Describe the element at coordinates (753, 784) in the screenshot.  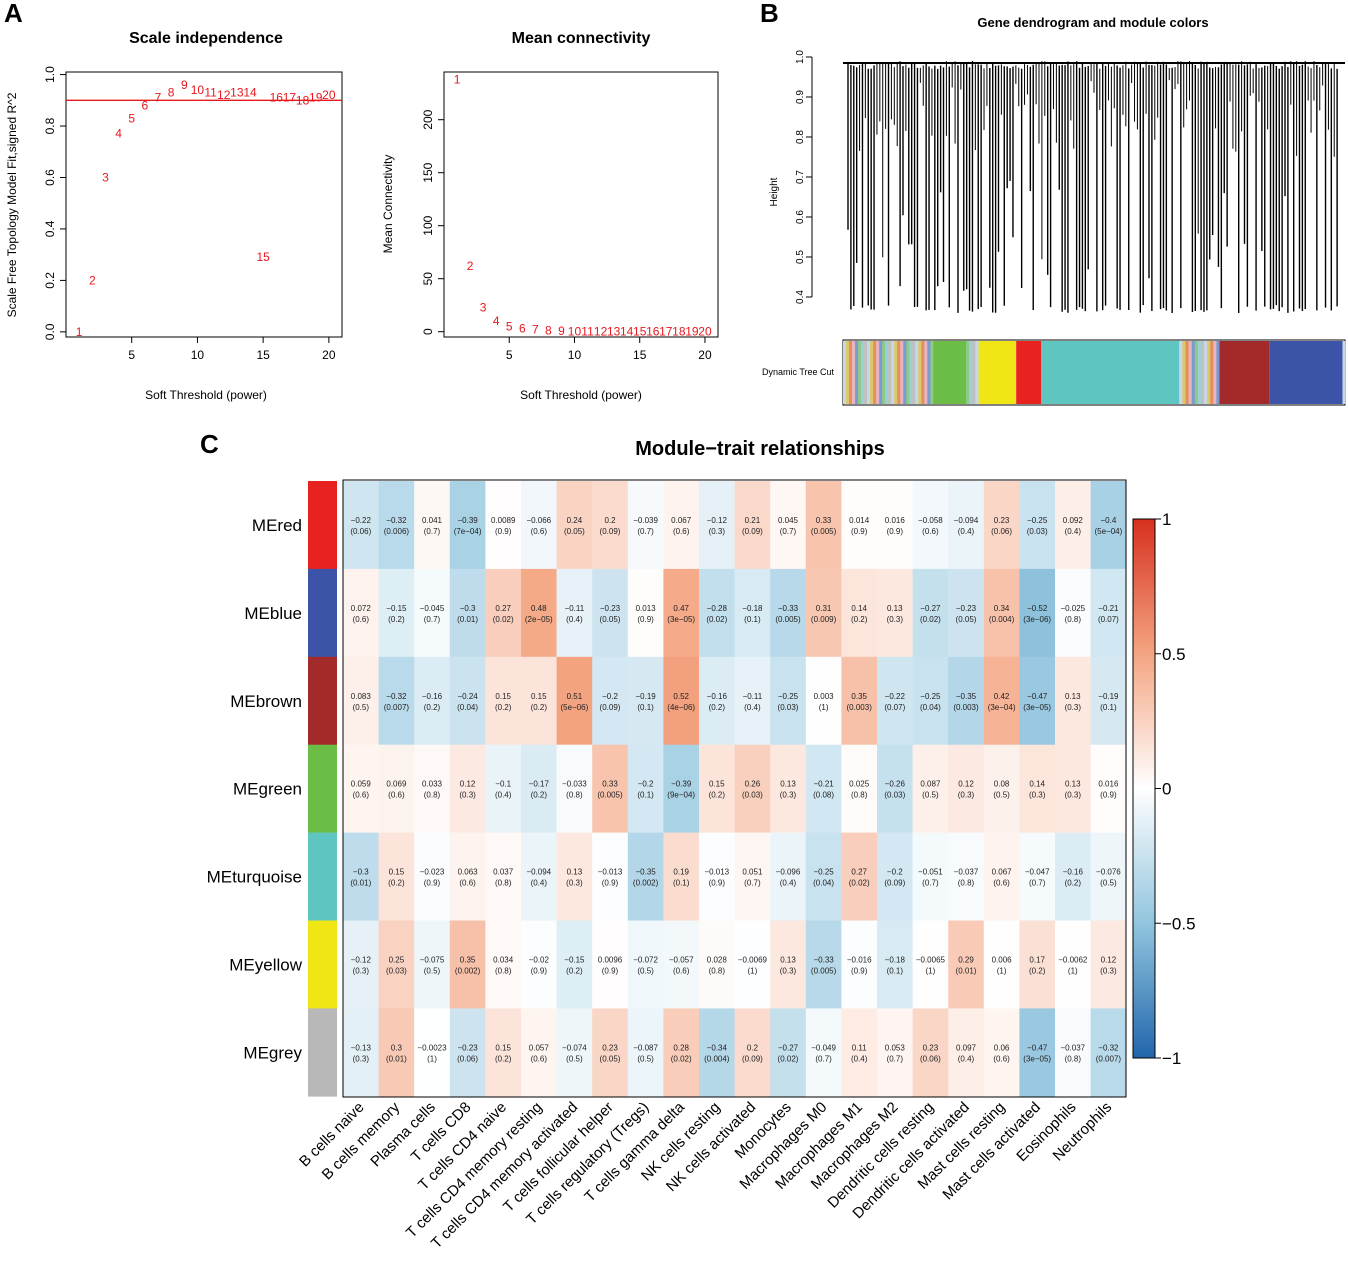
I see `cell-correlation: 0.26` at that location.